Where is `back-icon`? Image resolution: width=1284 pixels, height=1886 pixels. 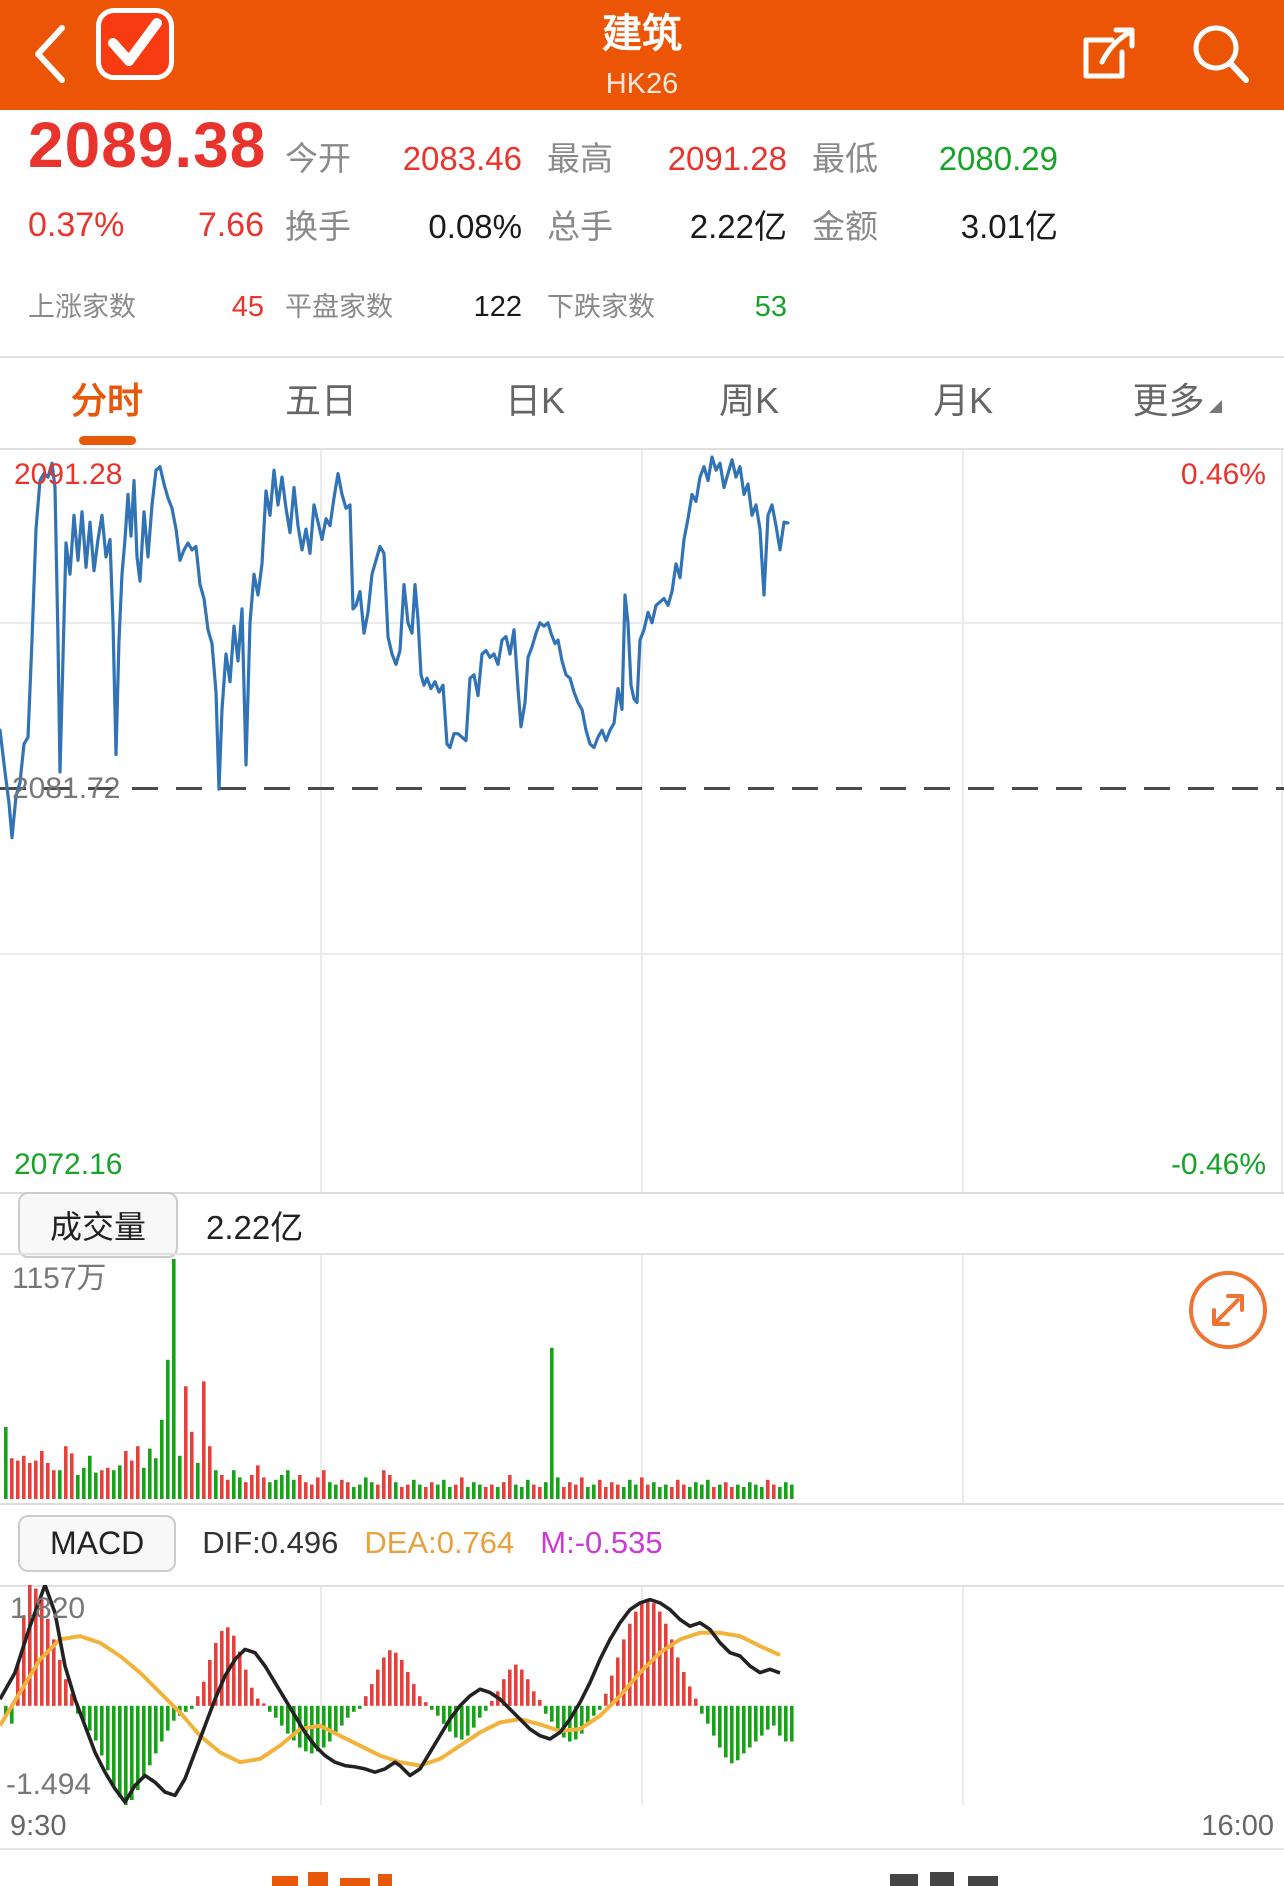
back-icon is located at coordinates (50, 54).